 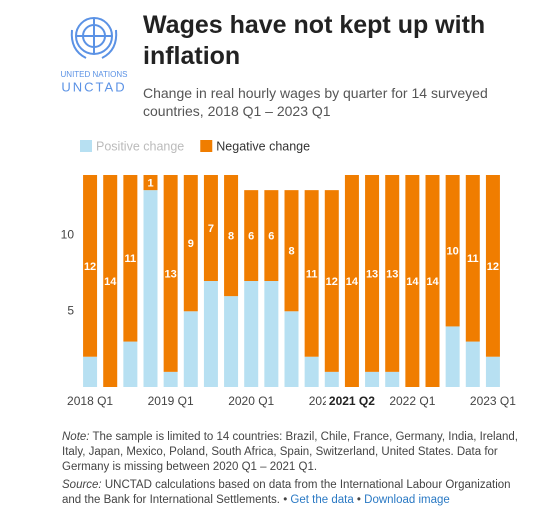 What do you see at coordinates (407, 500) in the screenshot?
I see `link: Download image` at bounding box center [407, 500].